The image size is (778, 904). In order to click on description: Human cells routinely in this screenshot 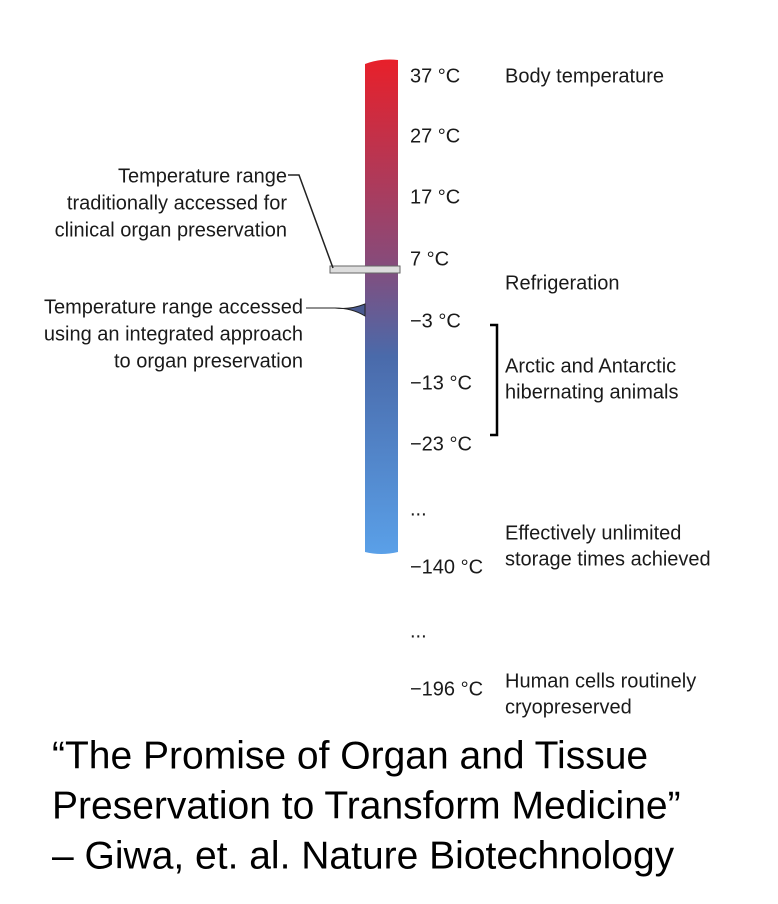, I will do `click(600, 681)`.